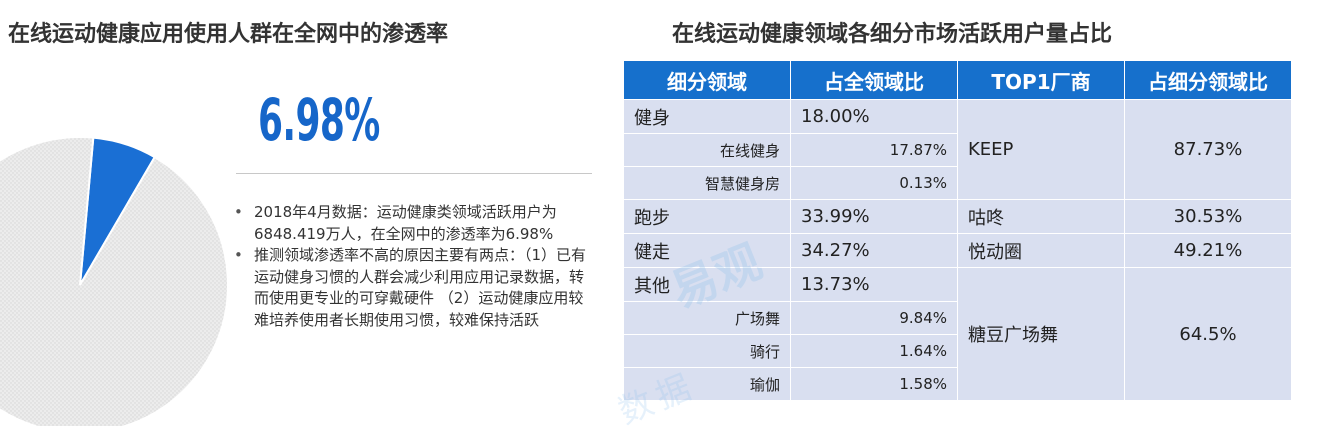 This screenshot has width=1332, height=433. I want to click on vendor-share: 30.53%, so click(1208, 216).